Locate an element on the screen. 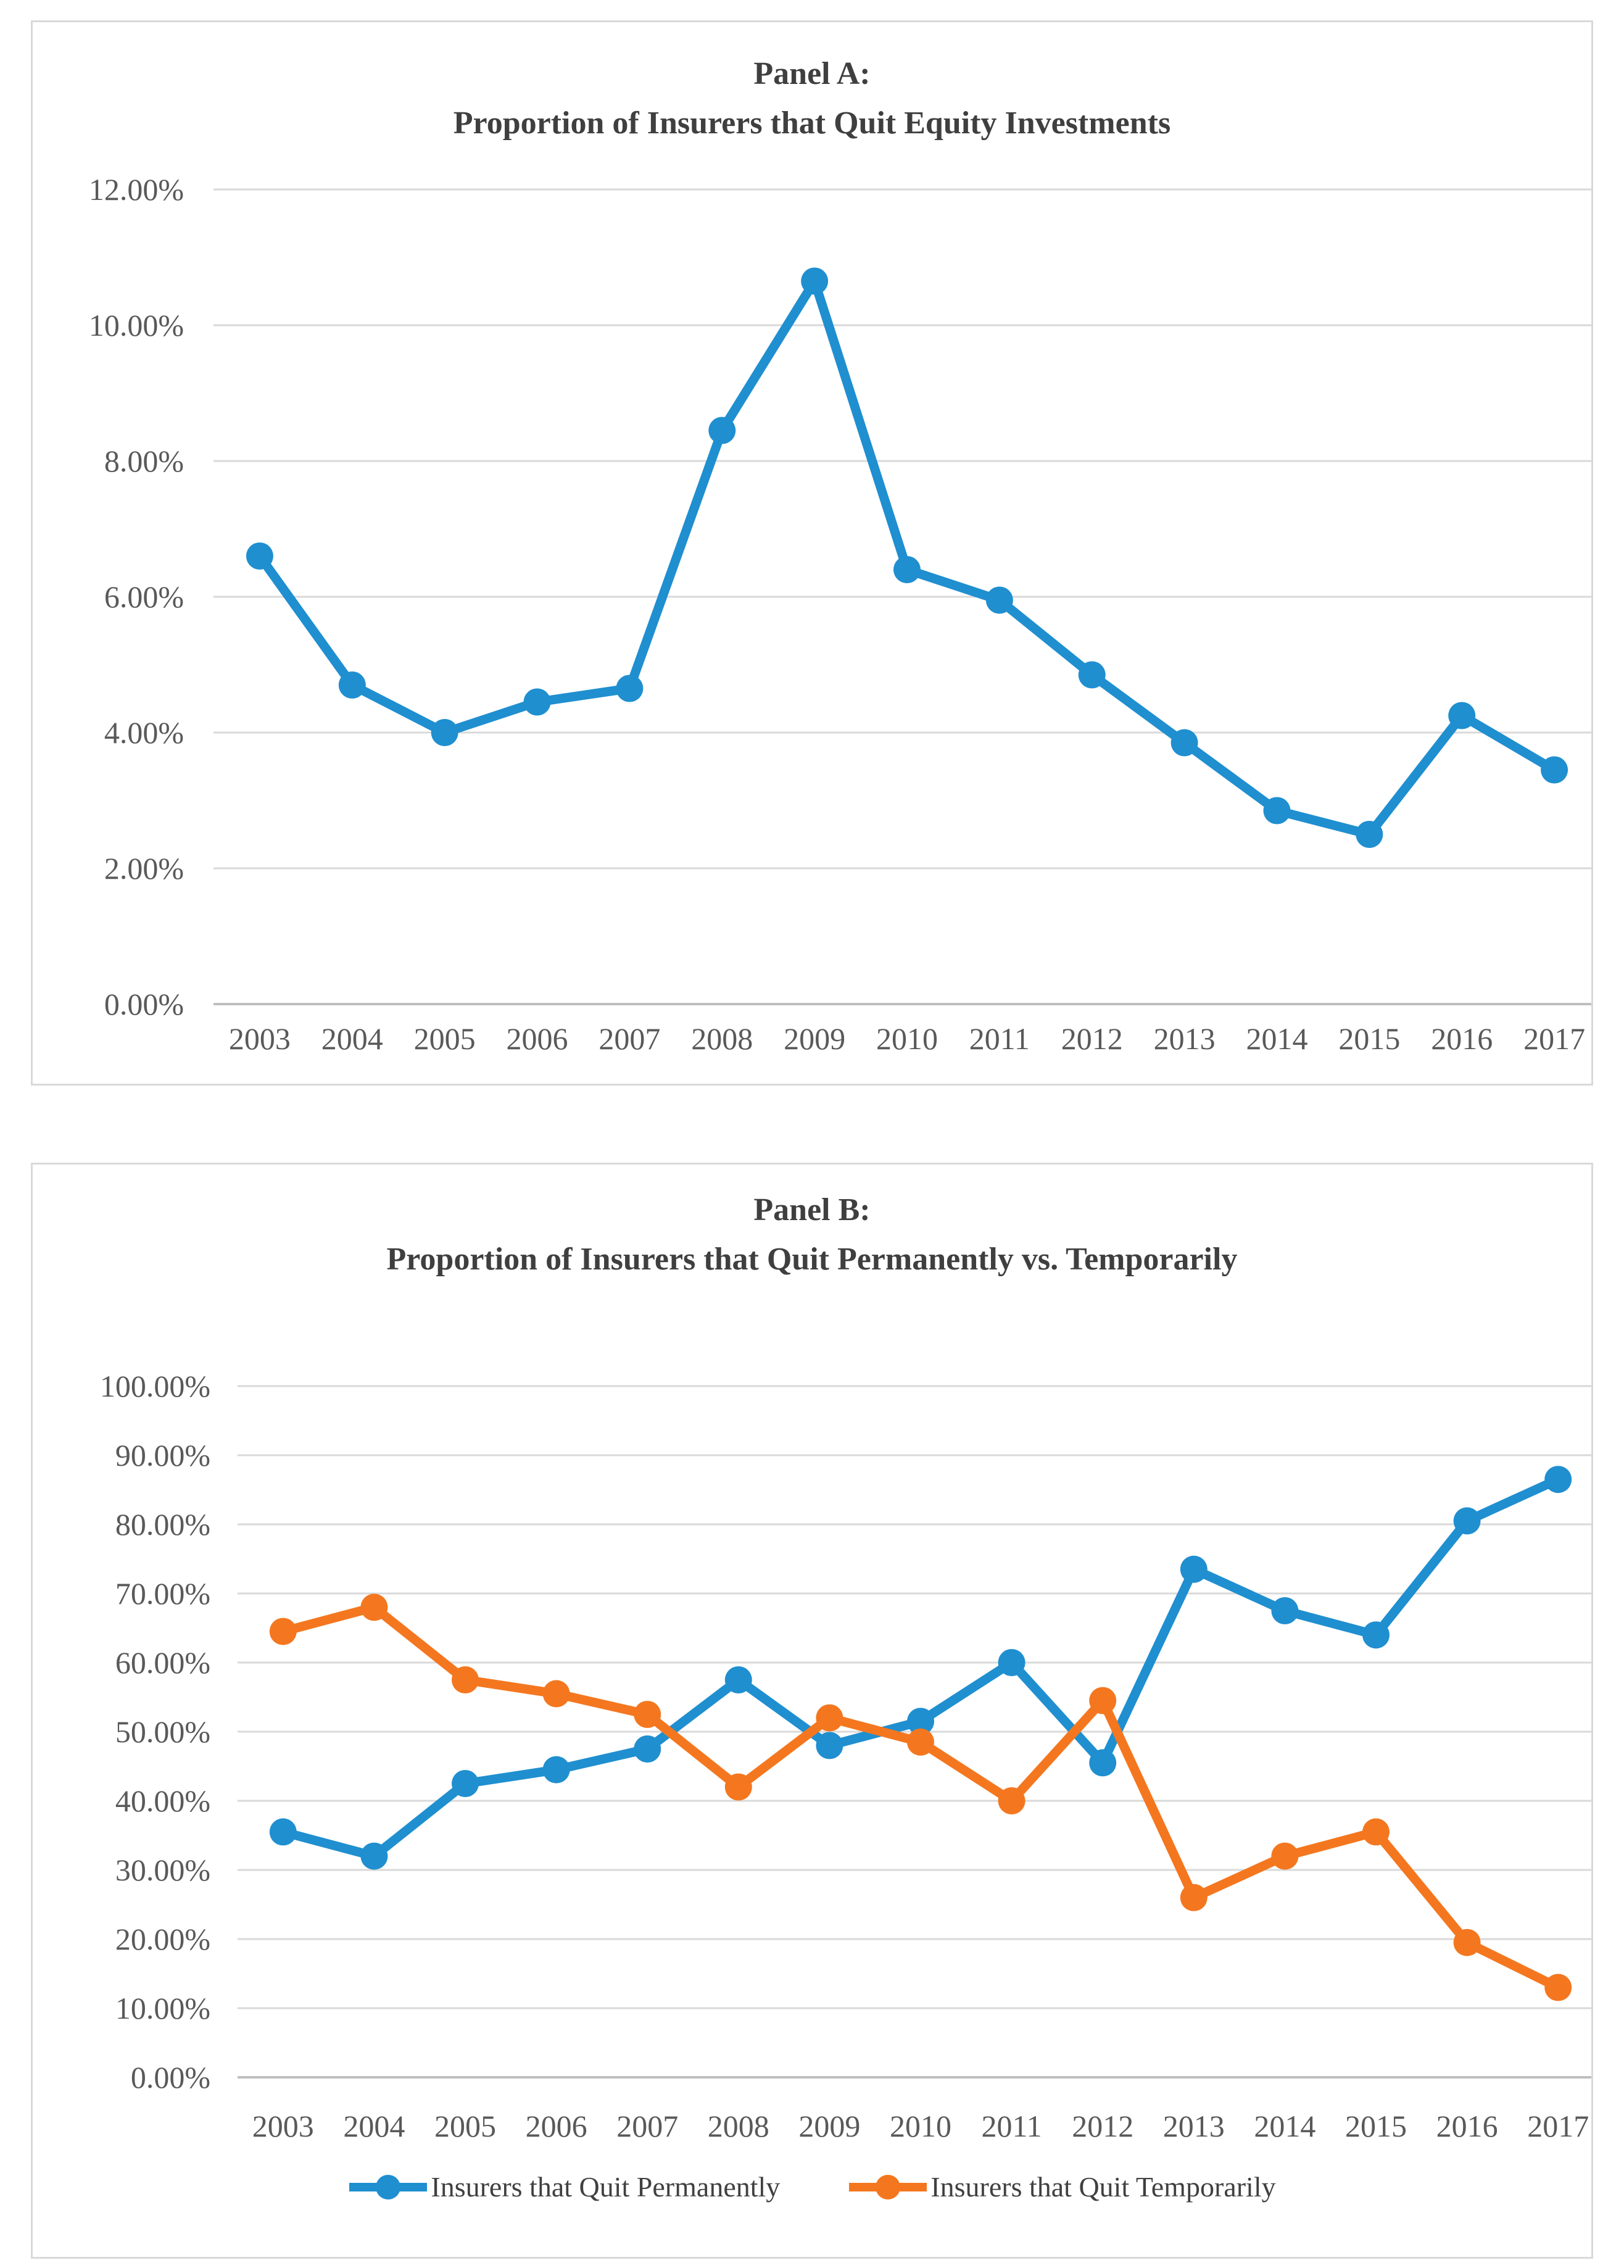 This screenshot has width=1624, height=2268. panel-a-title-line1: Panel A: is located at coordinates (812, 73).